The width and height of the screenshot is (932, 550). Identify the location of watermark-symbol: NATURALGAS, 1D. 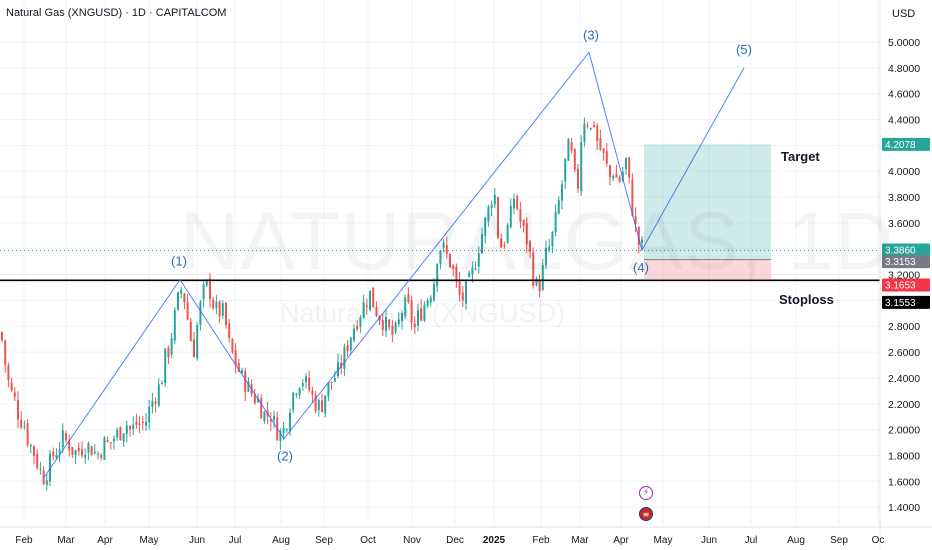
(537, 242).